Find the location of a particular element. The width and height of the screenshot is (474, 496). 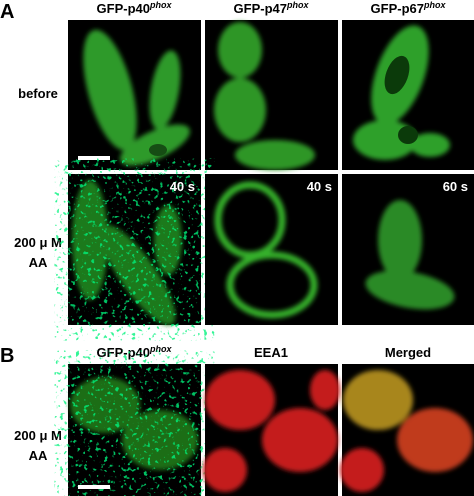

column-header: GFP-p67phox is located at coordinates (409, 8).